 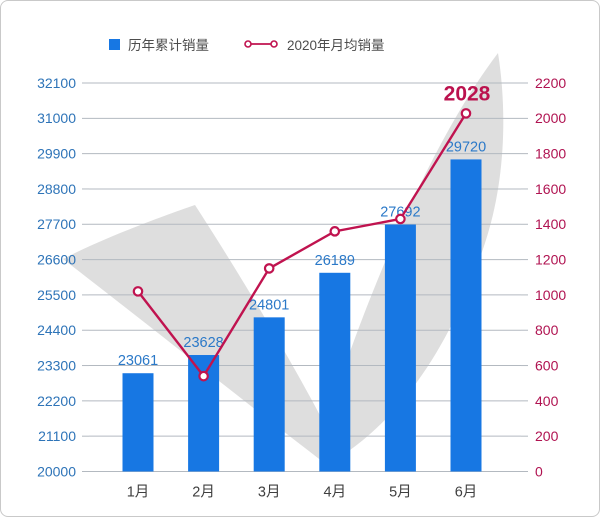 What do you see at coordinates (547, 330) in the screenshot?
I see `right-axis-tick-label: 800` at bounding box center [547, 330].